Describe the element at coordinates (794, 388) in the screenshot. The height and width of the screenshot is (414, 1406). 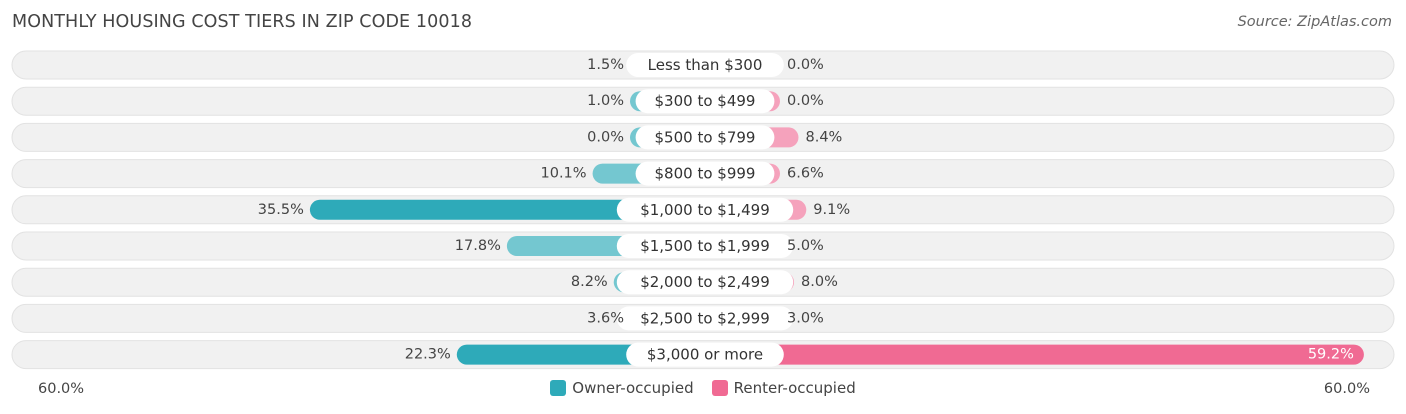
I see `legend-renter-label: Renter-occupied` at that location.